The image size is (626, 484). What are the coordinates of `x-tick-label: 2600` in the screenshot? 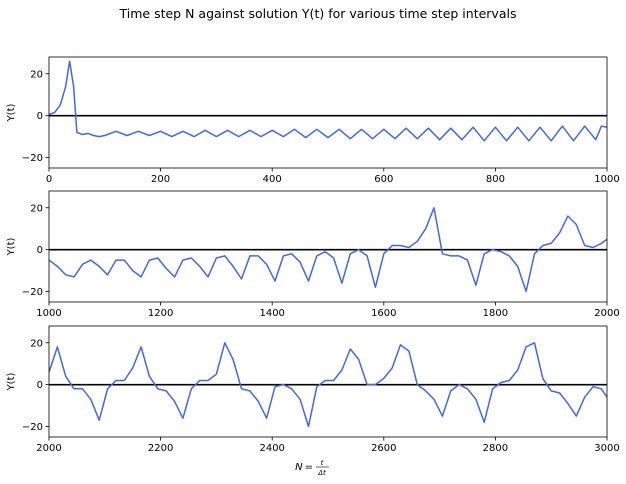 It's located at (383, 448).